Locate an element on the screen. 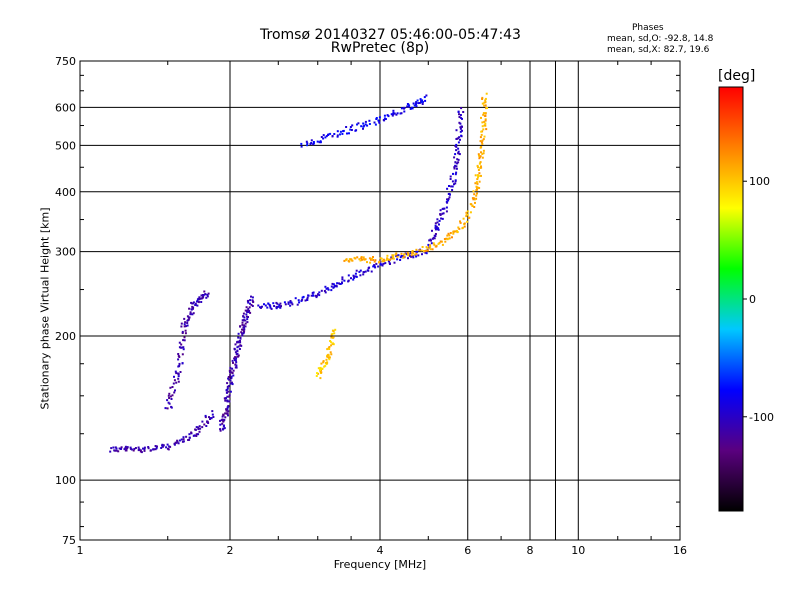 The image size is (800, 600). x-tick-label: 4 is located at coordinates (380, 550).